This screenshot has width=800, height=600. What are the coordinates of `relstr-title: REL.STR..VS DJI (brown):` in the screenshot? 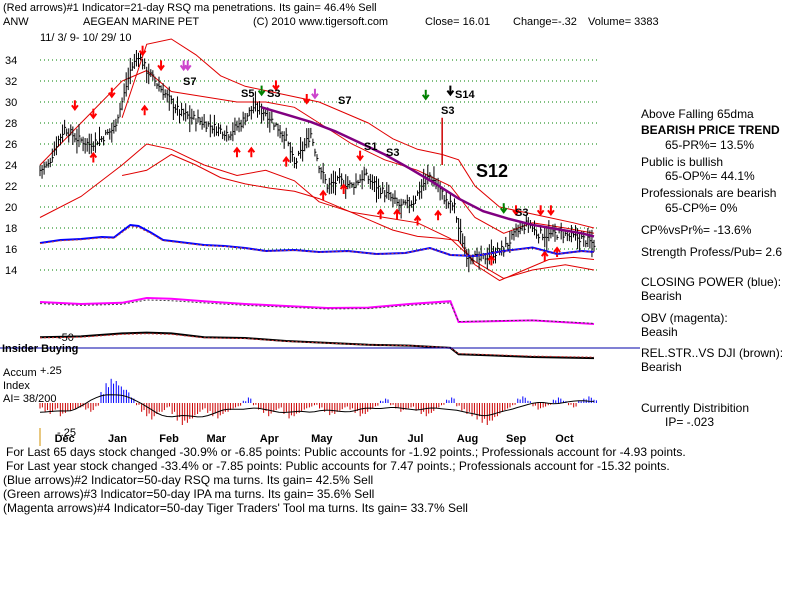 It's located at (712, 353).